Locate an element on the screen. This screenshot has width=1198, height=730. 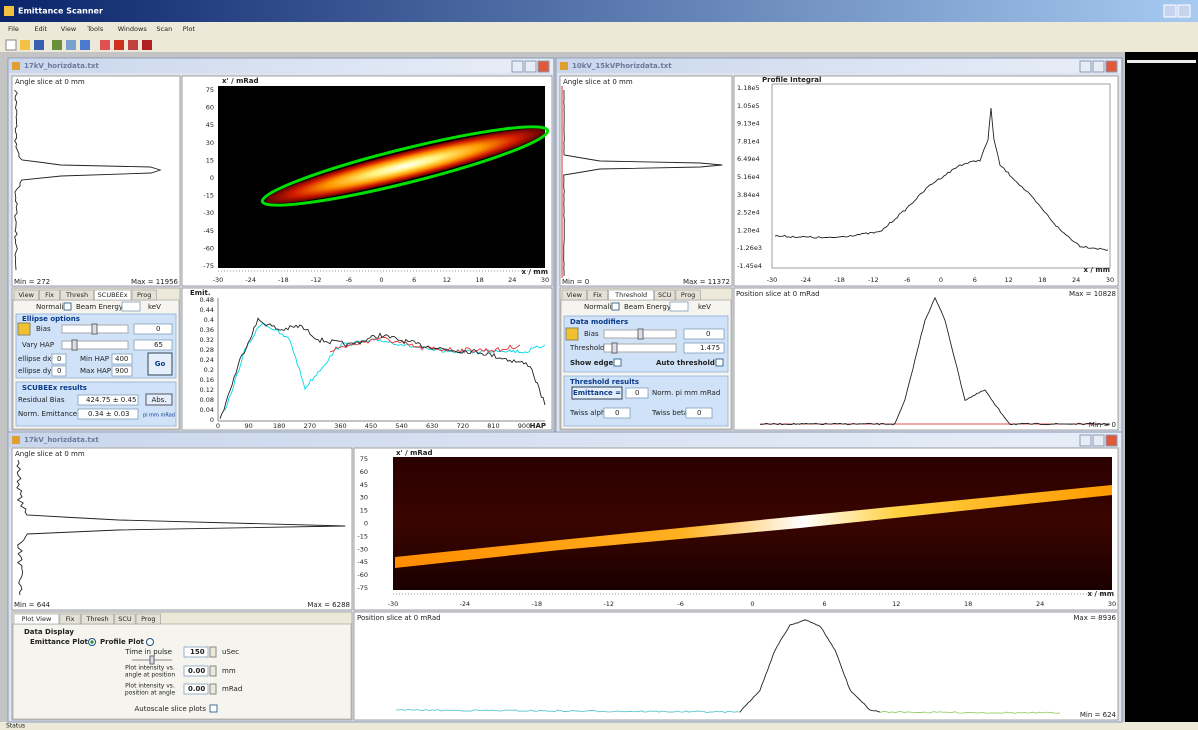
time-input is located at coordinates (196, 652).